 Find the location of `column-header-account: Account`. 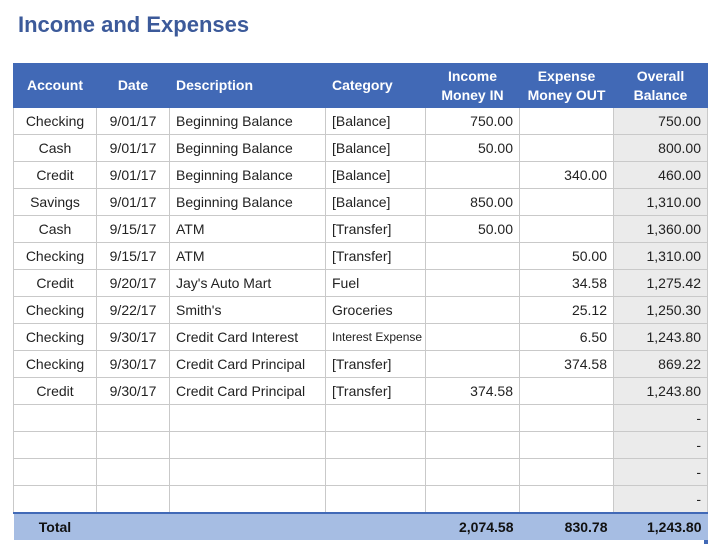

column-header-account: Account is located at coordinates (55, 85).